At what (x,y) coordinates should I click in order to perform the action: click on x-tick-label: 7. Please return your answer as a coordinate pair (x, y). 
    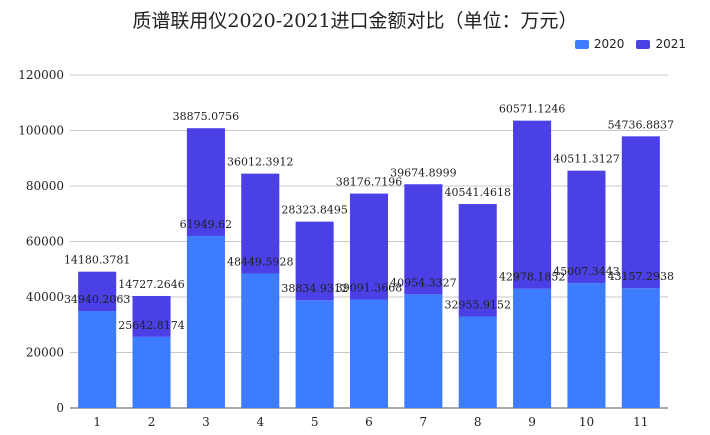
    Looking at the image, I should click on (424, 422).